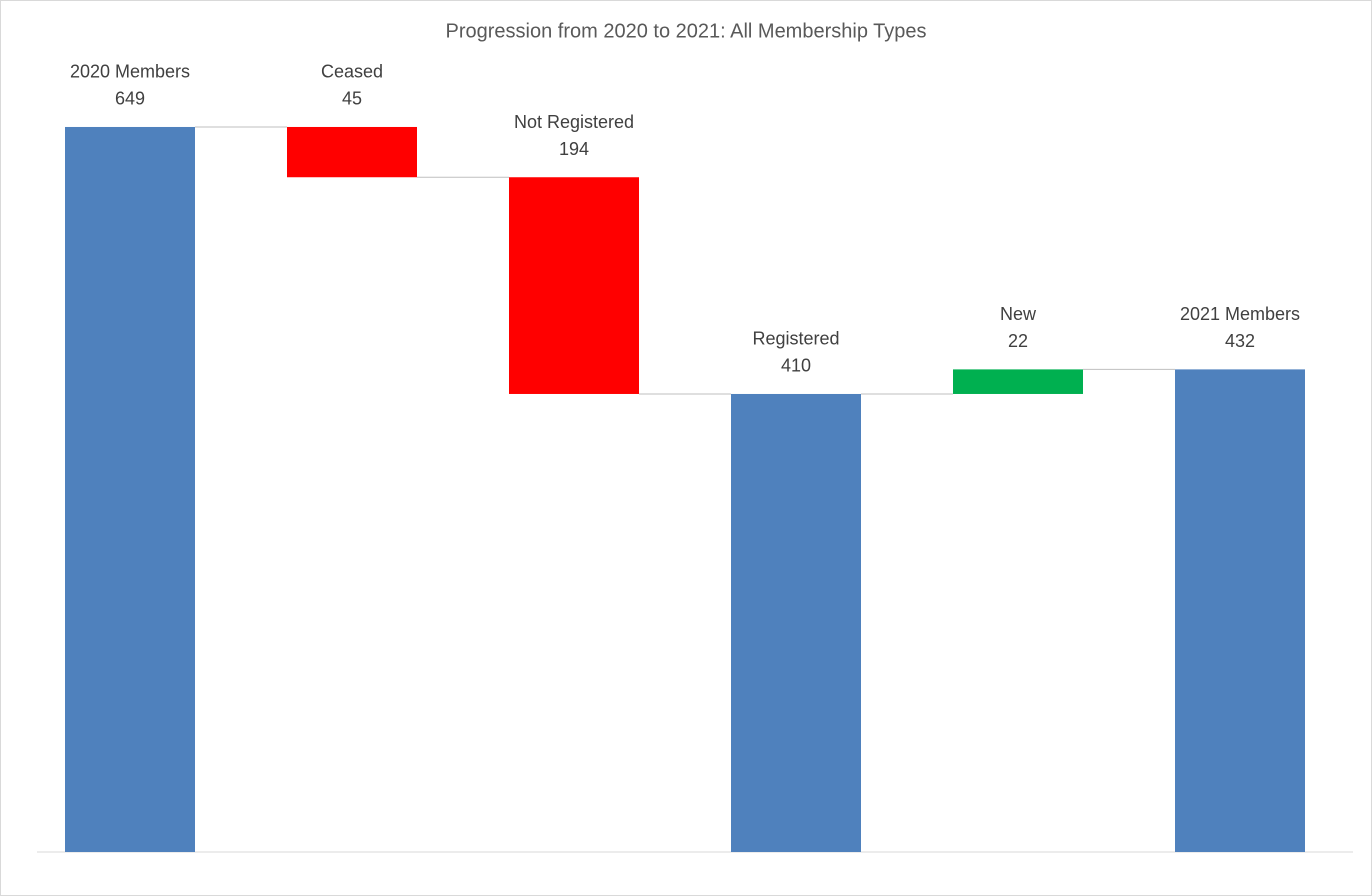  Describe the element at coordinates (1018, 314) in the screenshot. I see `category-label: New` at that location.